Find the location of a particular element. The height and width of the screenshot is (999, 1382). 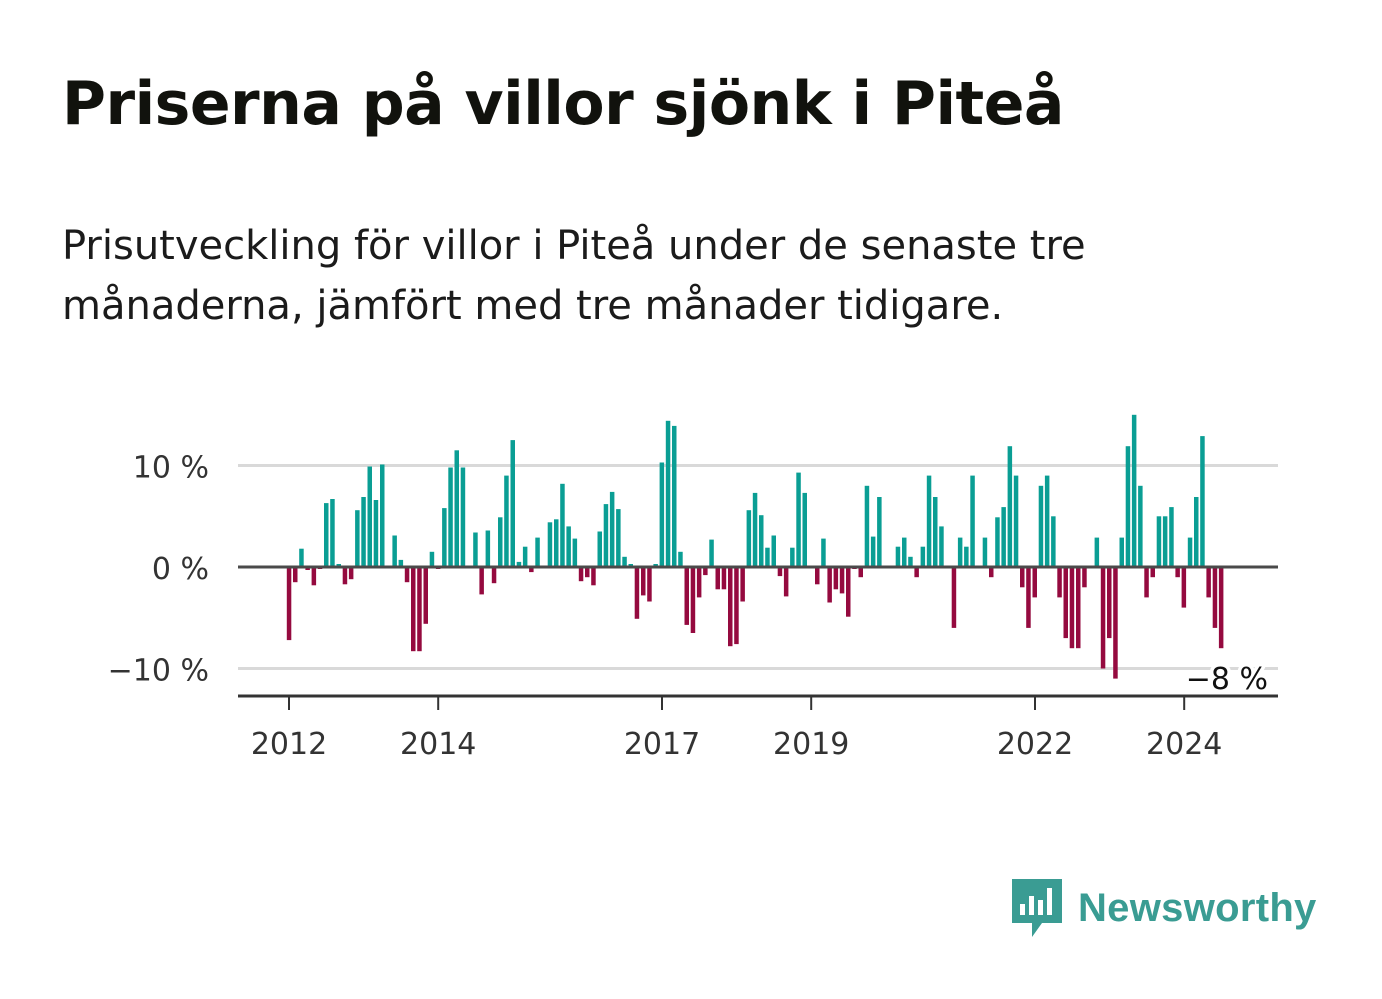

x-tick-label: 2017 is located at coordinates (662, 744).